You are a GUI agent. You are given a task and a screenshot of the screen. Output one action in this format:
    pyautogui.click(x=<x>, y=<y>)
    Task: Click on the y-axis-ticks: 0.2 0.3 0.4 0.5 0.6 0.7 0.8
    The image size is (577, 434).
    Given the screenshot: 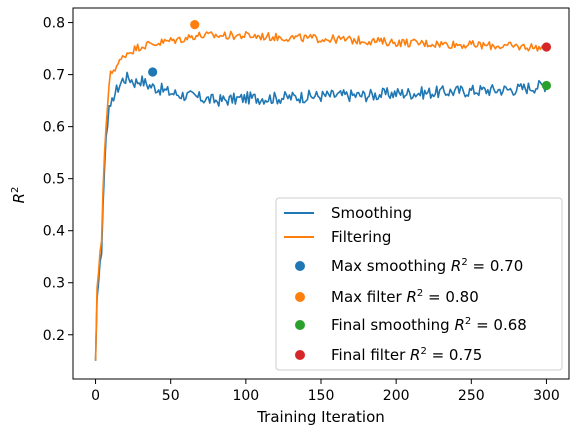 What is the action you would take?
    pyautogui.click(x=58, y=180)
    